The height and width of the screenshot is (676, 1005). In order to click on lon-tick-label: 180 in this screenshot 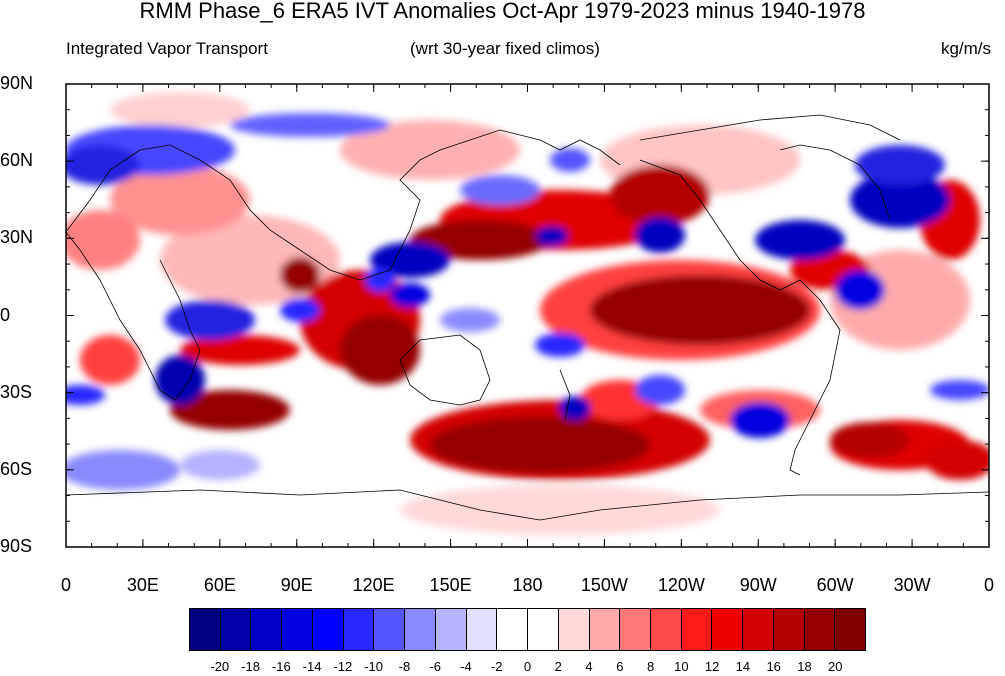, I will do `click(527, 585)`.